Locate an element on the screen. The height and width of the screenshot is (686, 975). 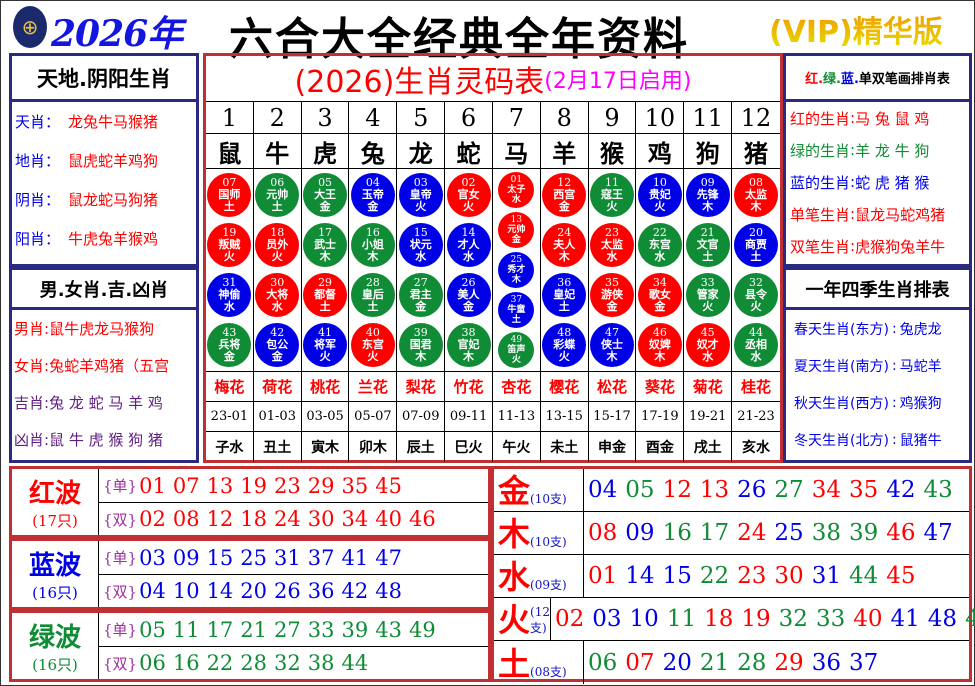
list-item: 秋天生肖(西方): 鸡猴狗 is located at coordinates (877, 402).